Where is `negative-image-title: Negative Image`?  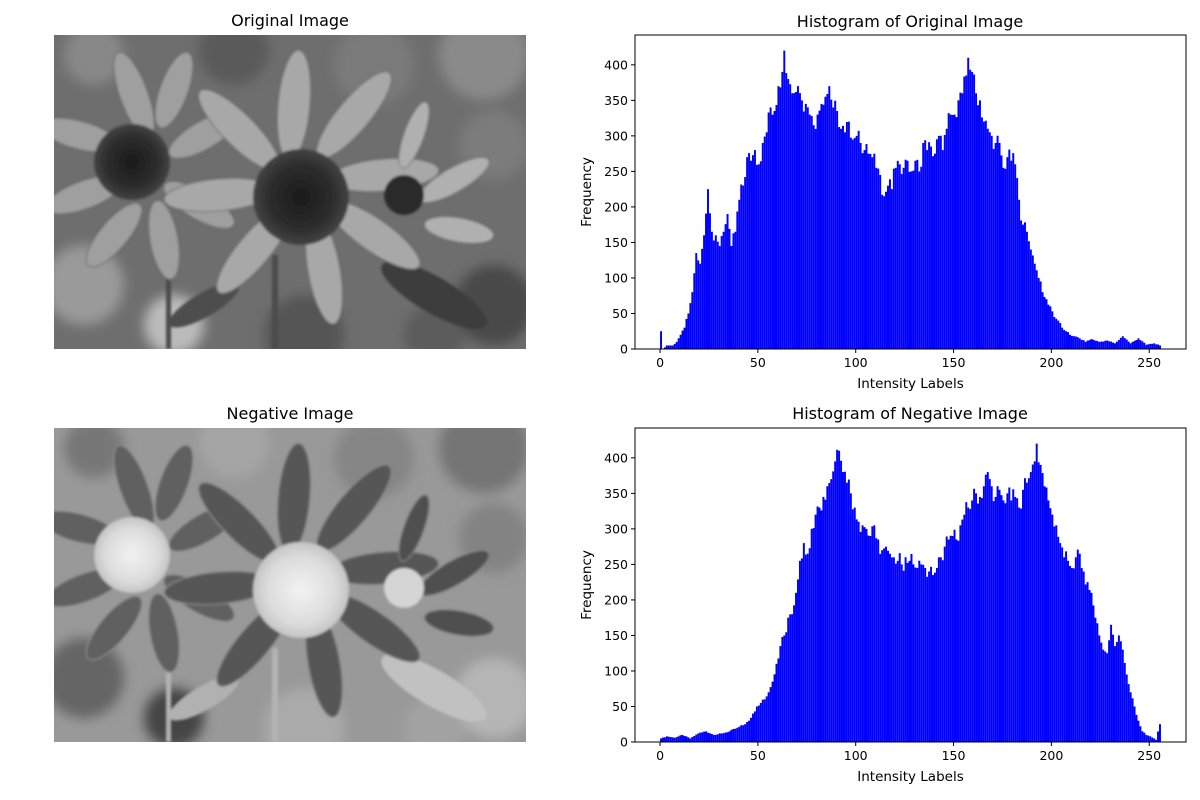 negative-image-title: Negative Image is located at coordinates (290, 413).